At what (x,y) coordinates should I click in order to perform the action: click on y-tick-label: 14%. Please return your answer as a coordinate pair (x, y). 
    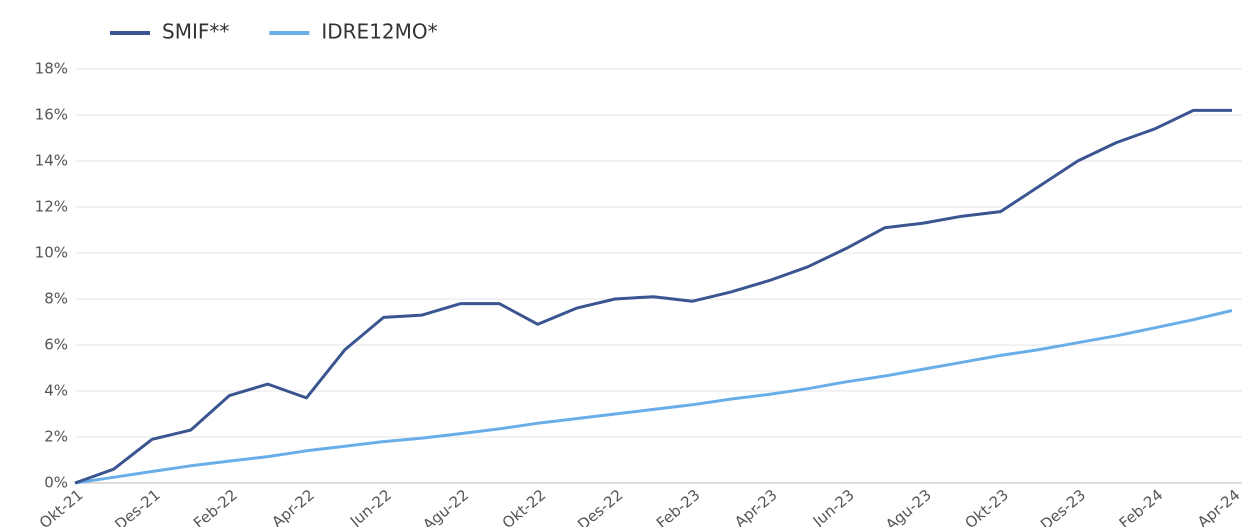
    Looking at the image, I should click on (51, 161).